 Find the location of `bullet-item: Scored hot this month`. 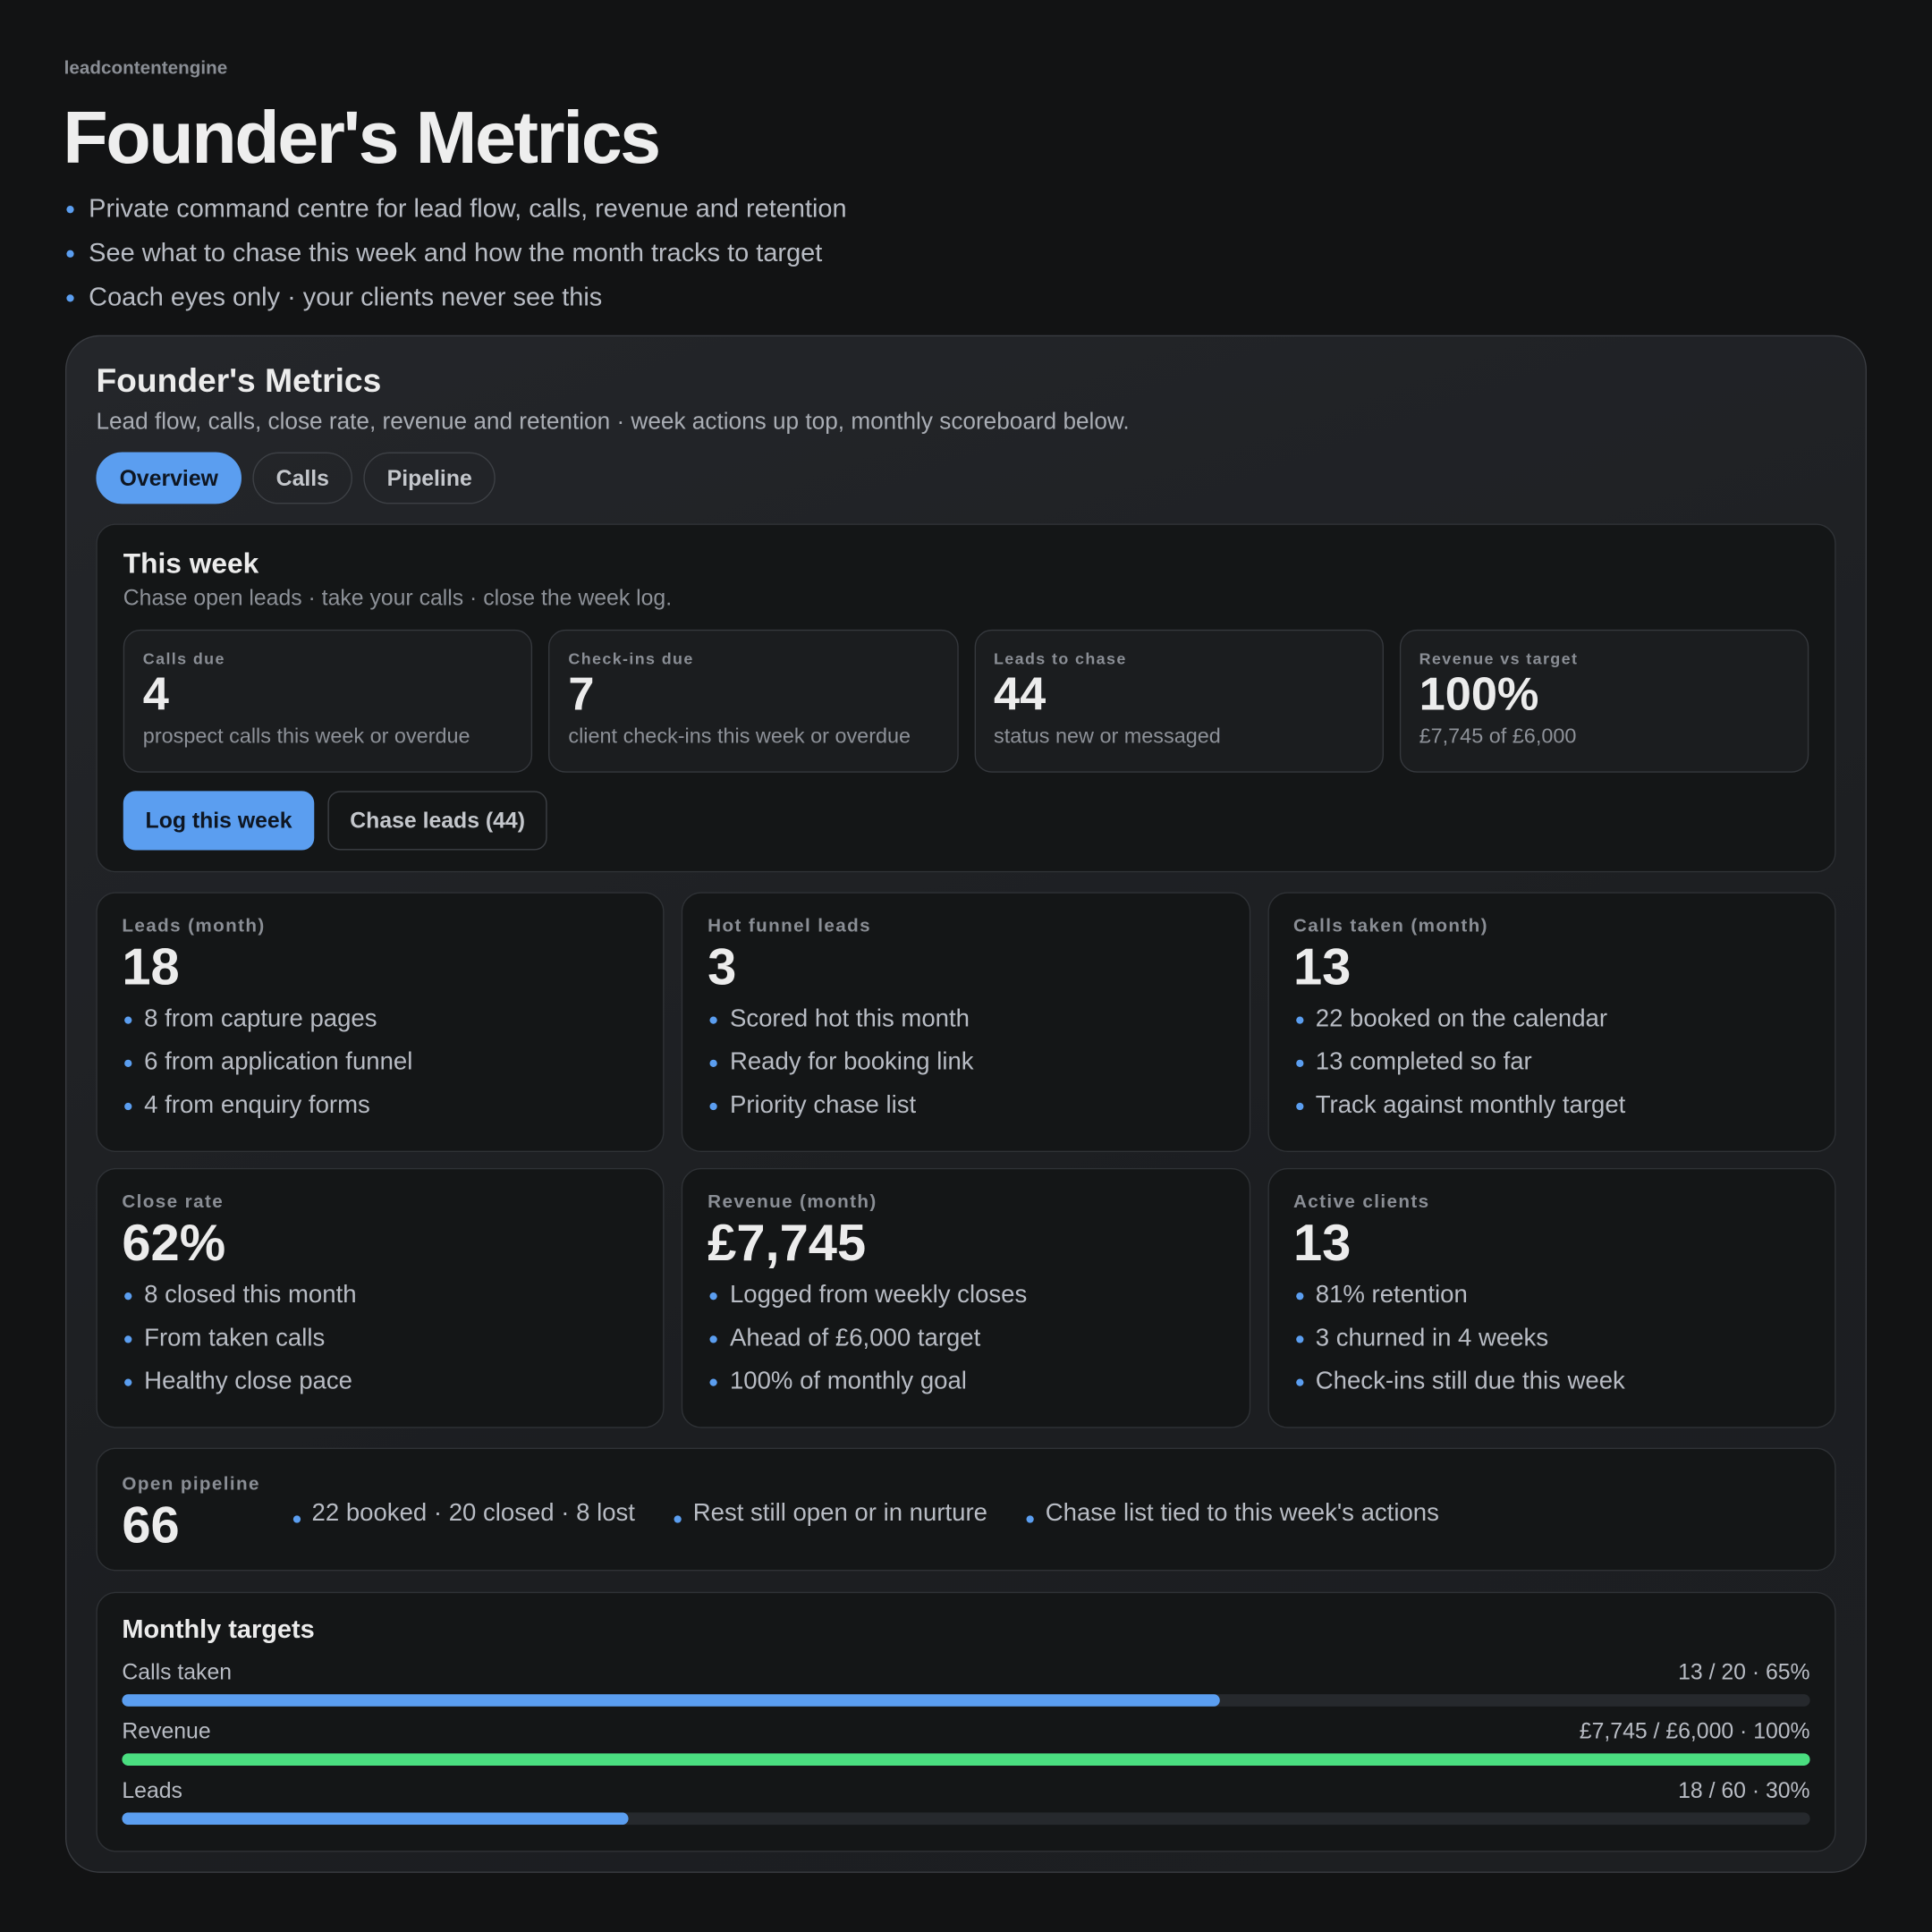

bullet-item: Scored hot this month is located at coordinates (966, 1019).